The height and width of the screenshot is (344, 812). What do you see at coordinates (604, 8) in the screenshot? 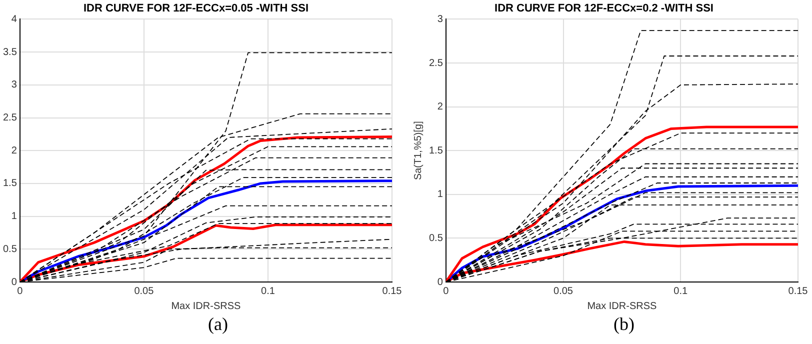
I see `chart-title: IDR CURVE FOR 12F-ECCx=0.2 -WITH SSI` at bounding box center [604, 8].